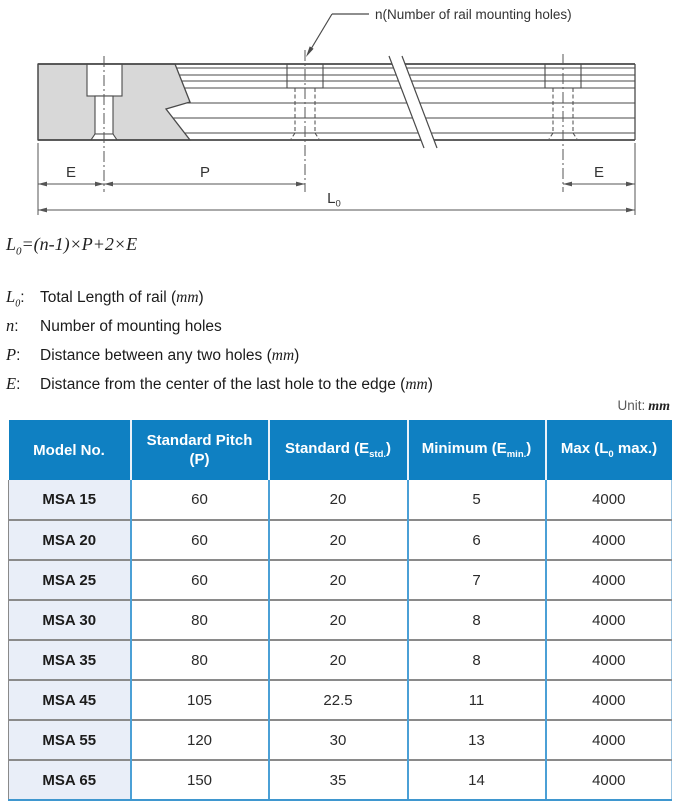  I want to click on definition-symbol: L0:, so click(23, 298).